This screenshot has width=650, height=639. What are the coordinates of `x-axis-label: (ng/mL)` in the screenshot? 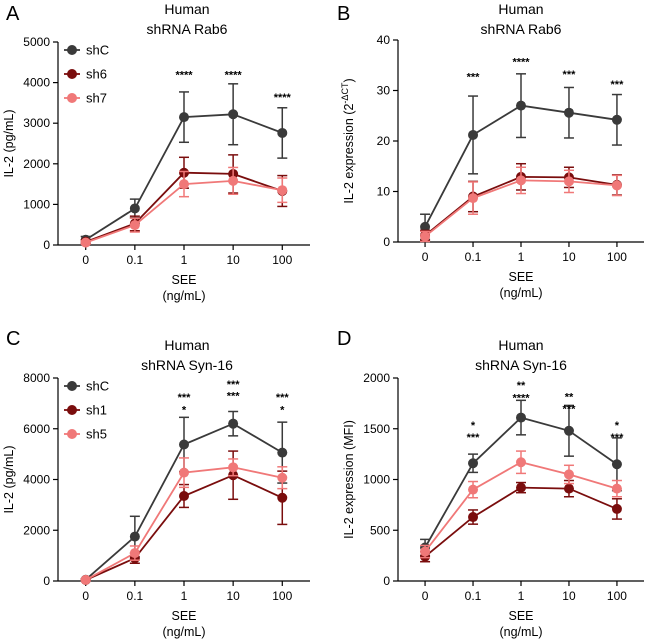 It's located at (520, 293).